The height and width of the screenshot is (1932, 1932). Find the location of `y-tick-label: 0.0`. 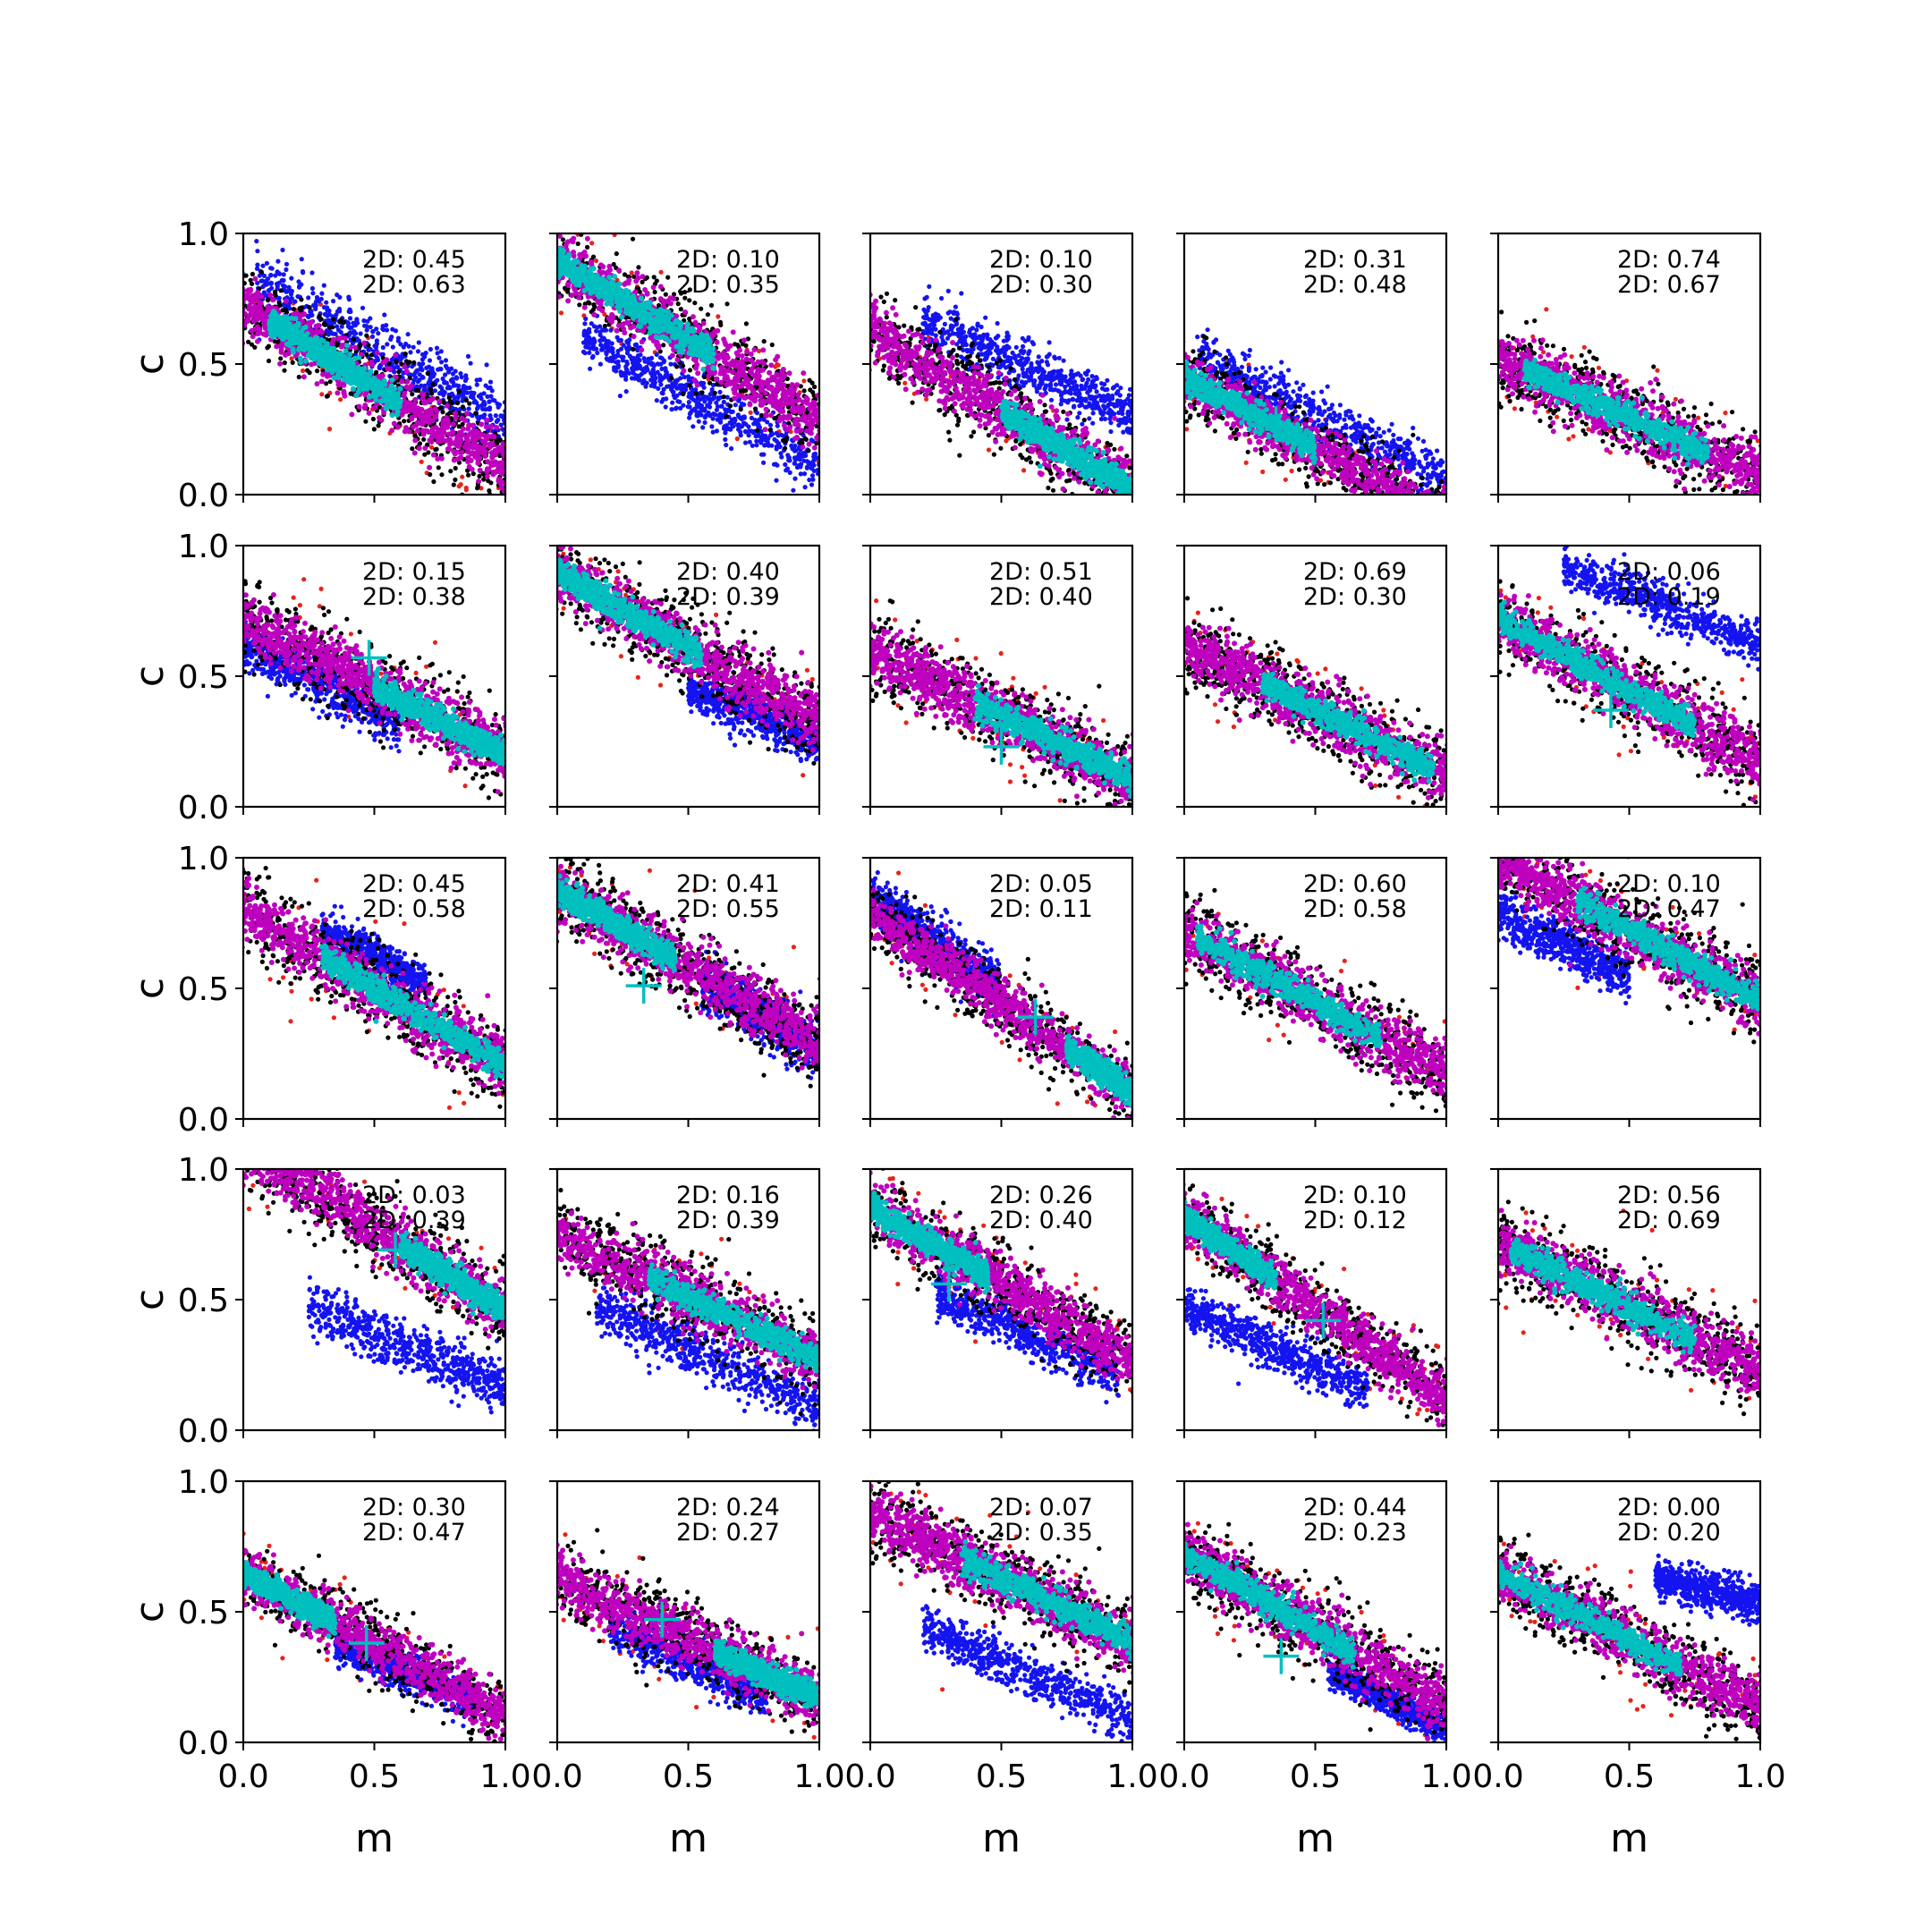

y-tick-label: 0.0 is located at coordinates (203, 496).